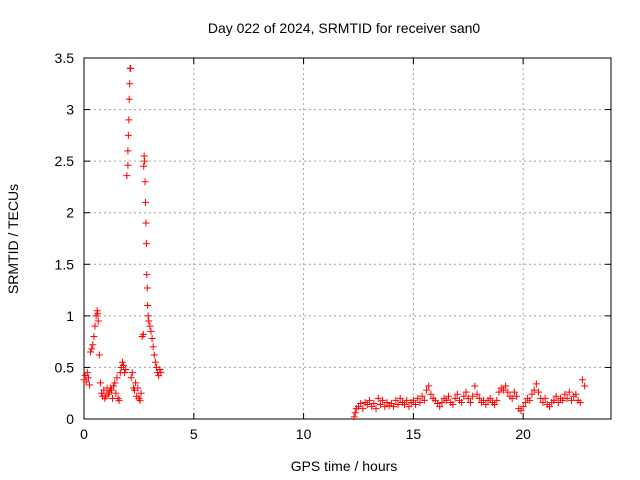 The image size is (640, 480). What do you see at coordinates (70, 316) in the screenshot?
I see `y-tick-label: 1` at bounding box center [70, 316].